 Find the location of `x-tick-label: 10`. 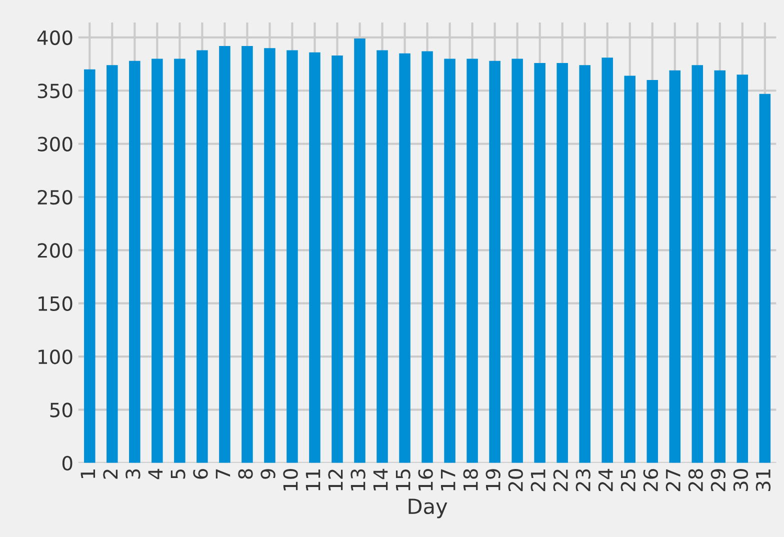

x-tick-label: 10 is located at coordinates (290, 479).